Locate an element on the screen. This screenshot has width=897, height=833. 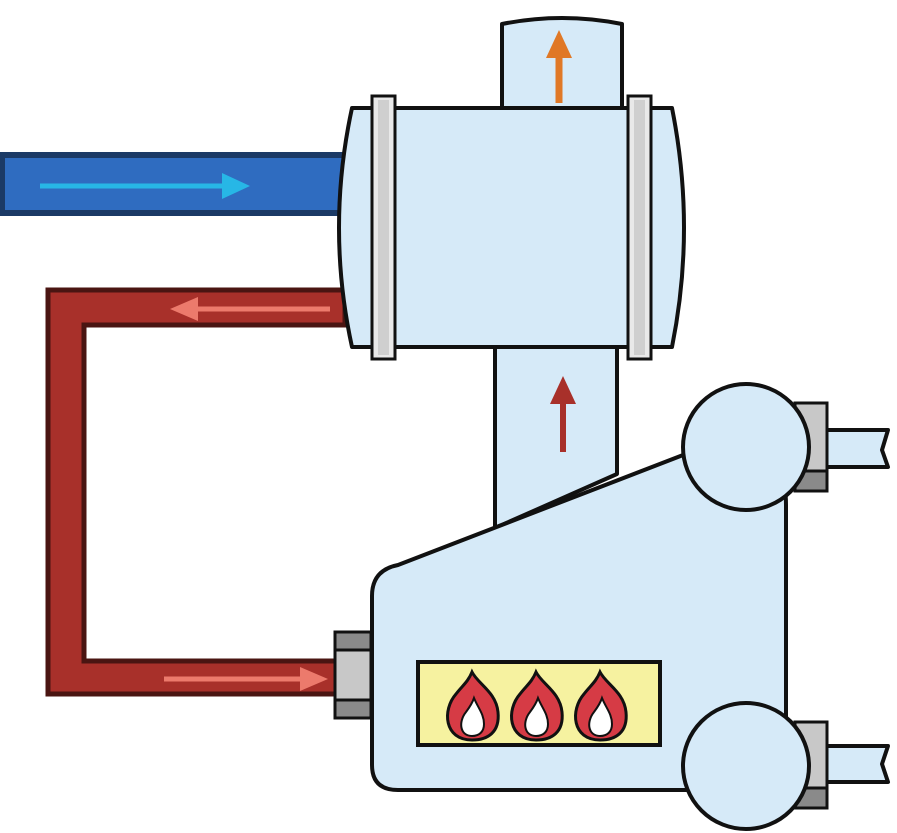
right-flange is located at coordinates (639, 227).